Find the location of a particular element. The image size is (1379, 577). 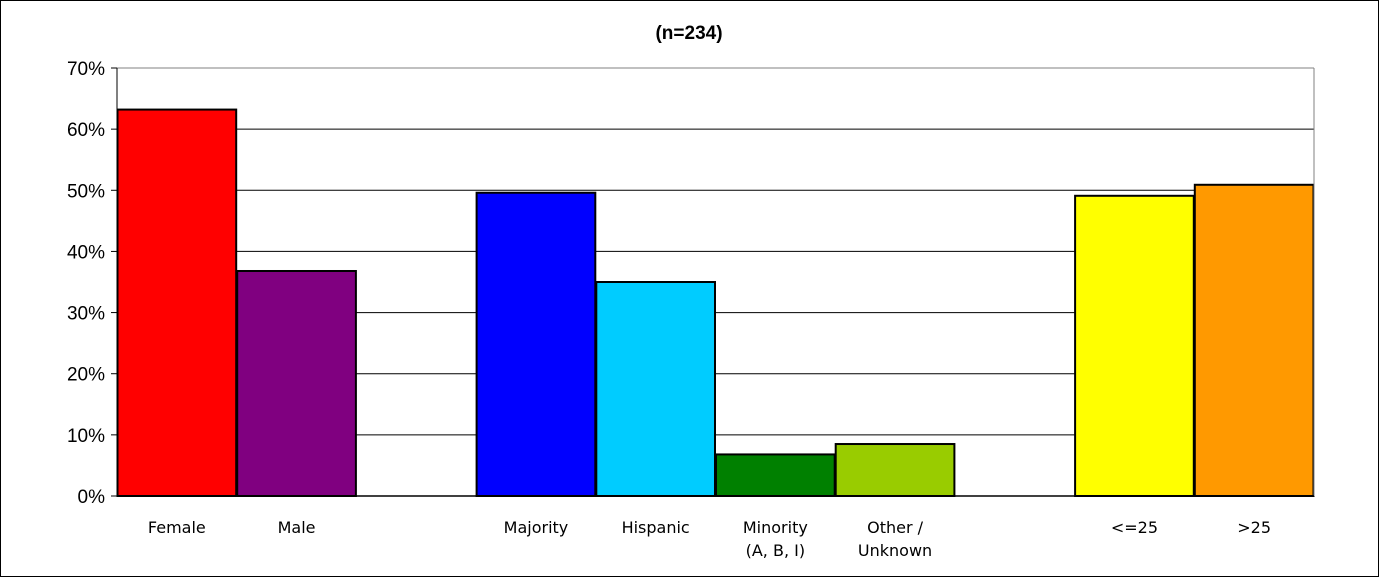

bar-hispanic is located at coordinates (655, 389).